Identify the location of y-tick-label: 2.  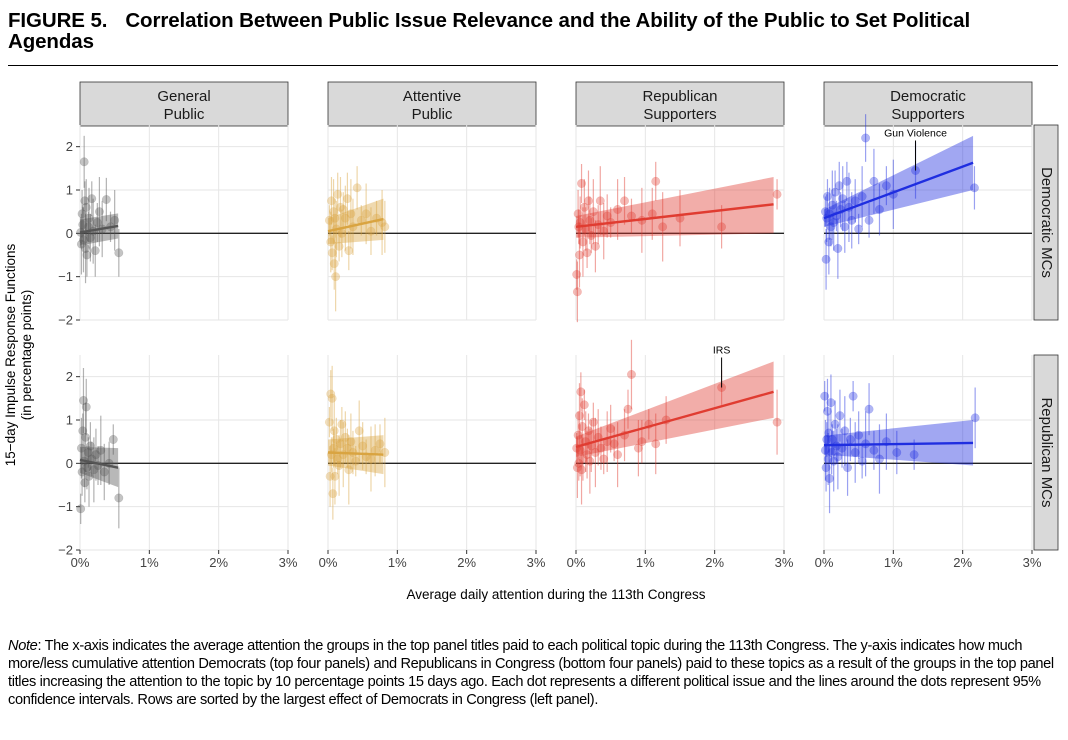
(69, 376).